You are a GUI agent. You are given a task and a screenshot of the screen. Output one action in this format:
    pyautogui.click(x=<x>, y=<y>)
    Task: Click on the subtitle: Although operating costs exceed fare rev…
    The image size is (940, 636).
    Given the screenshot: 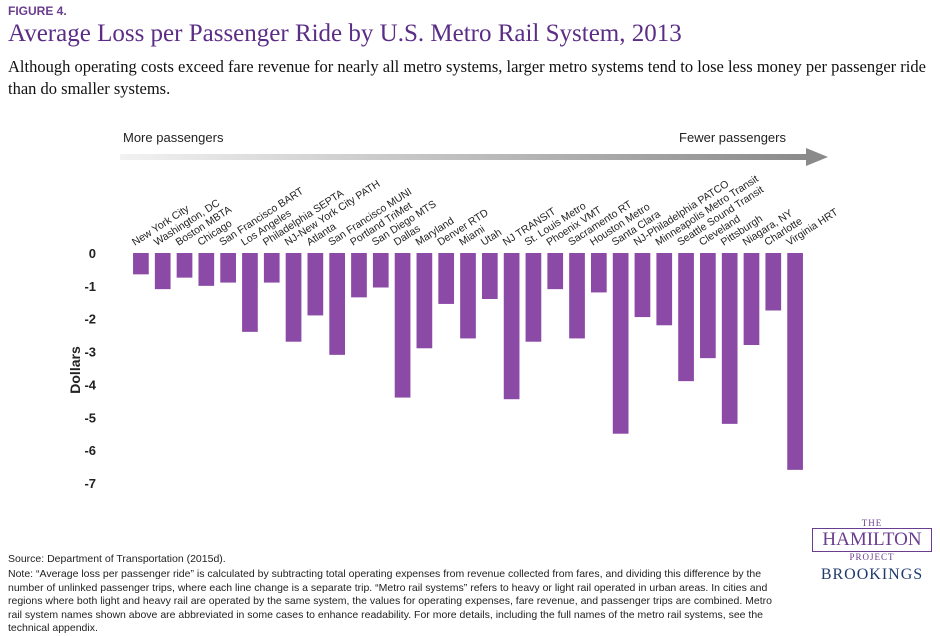 What is the action you would take?
    pyautogui.click(x=467, y=77)
    